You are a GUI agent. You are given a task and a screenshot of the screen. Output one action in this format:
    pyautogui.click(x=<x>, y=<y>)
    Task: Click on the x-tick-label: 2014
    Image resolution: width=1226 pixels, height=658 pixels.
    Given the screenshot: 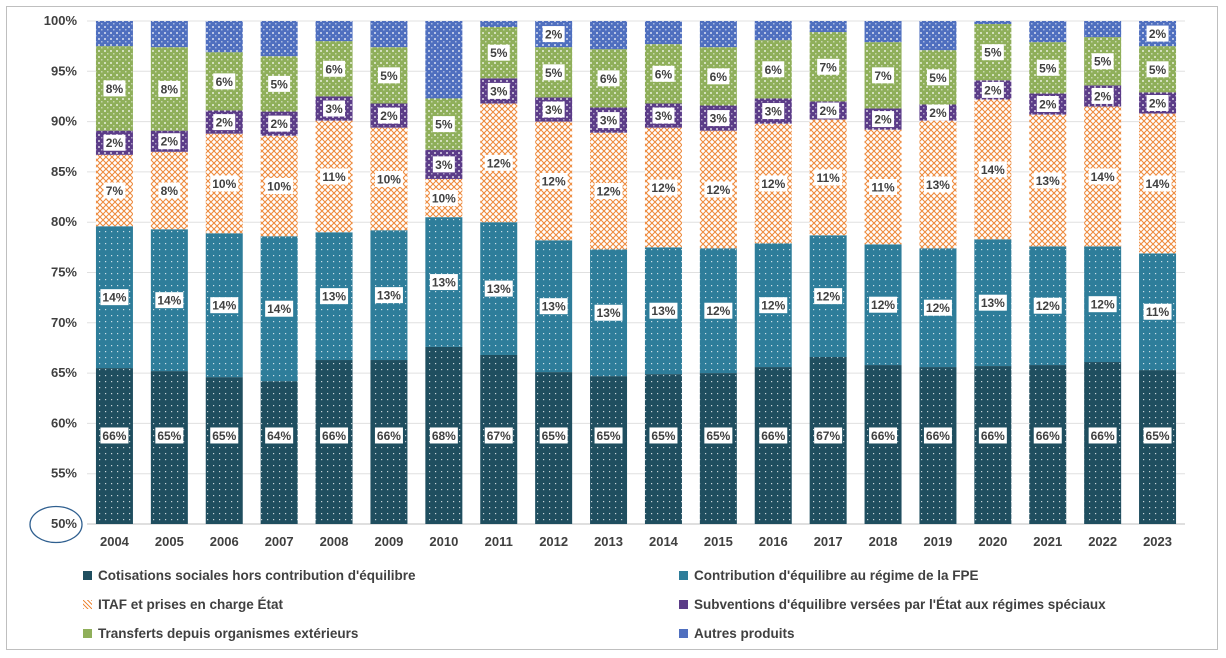 What is the action you would take?
    pyautogui.click(x=664, y=541)
    